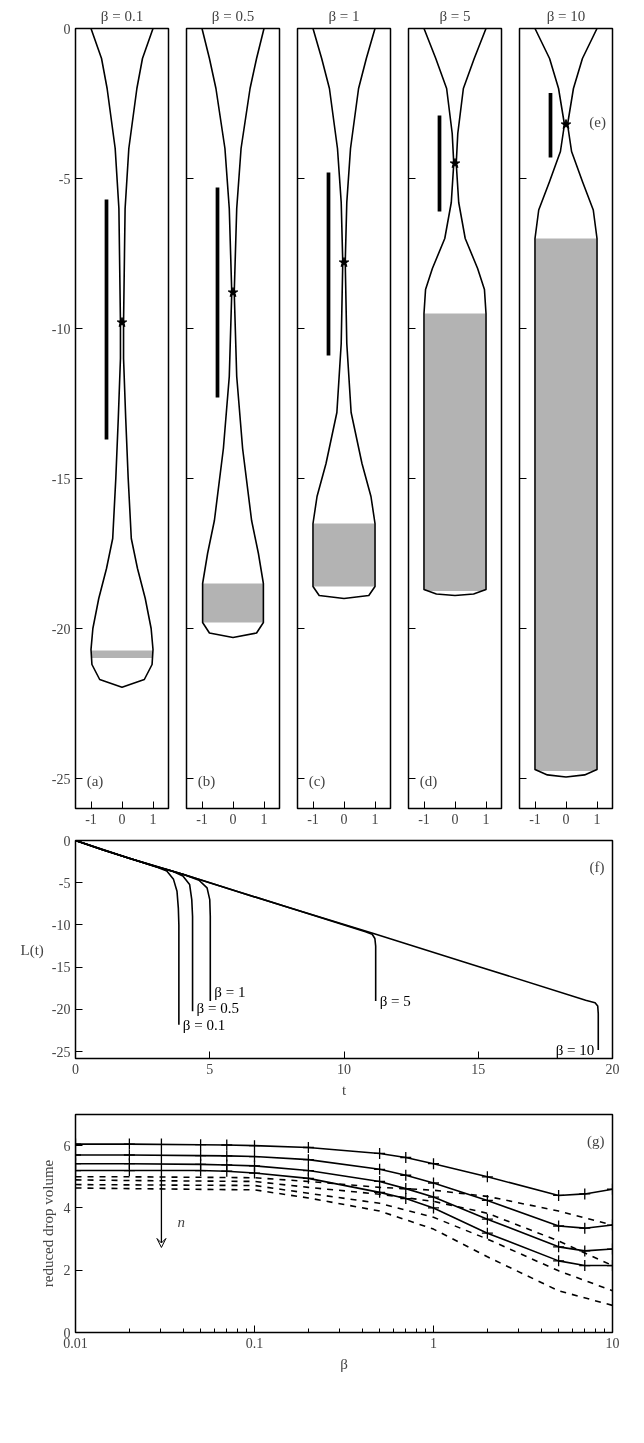  What do you see at coordinates (428, 781) in the screenshot?
I see `annotation: (d)` at bounding box center [428, 781].